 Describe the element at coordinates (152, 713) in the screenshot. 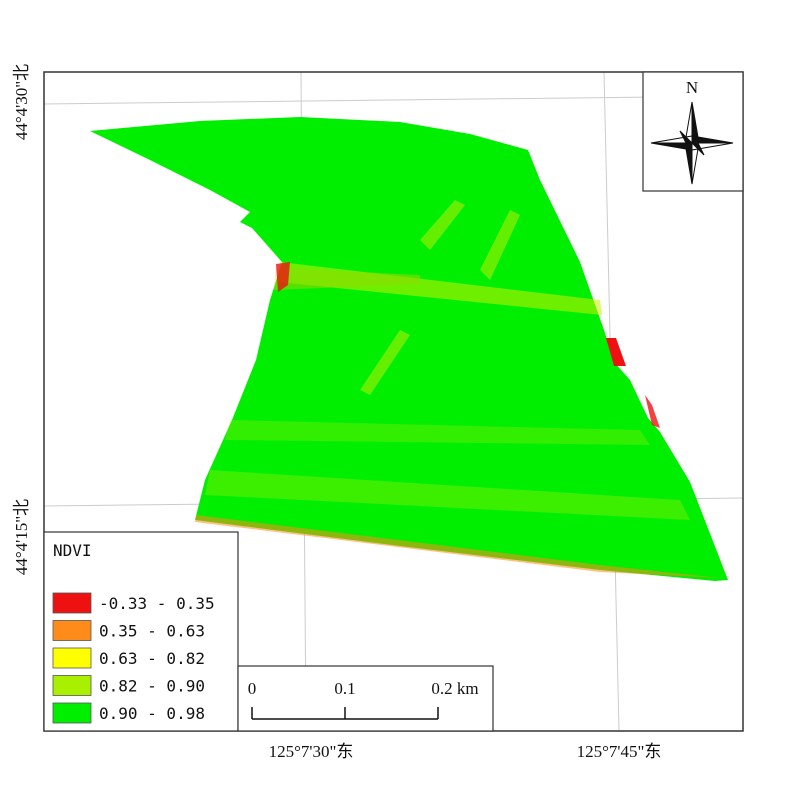

I see `legend-label: 0.90 - 0.98` at that location.